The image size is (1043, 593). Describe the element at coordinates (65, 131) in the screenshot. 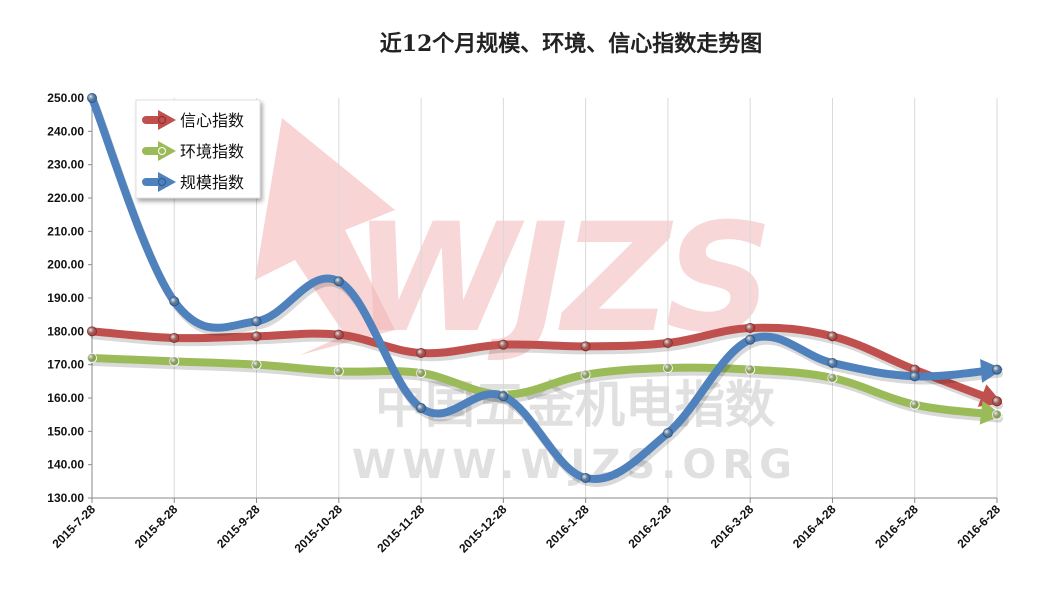

I see `y-tick-label: 240.00` at that location.